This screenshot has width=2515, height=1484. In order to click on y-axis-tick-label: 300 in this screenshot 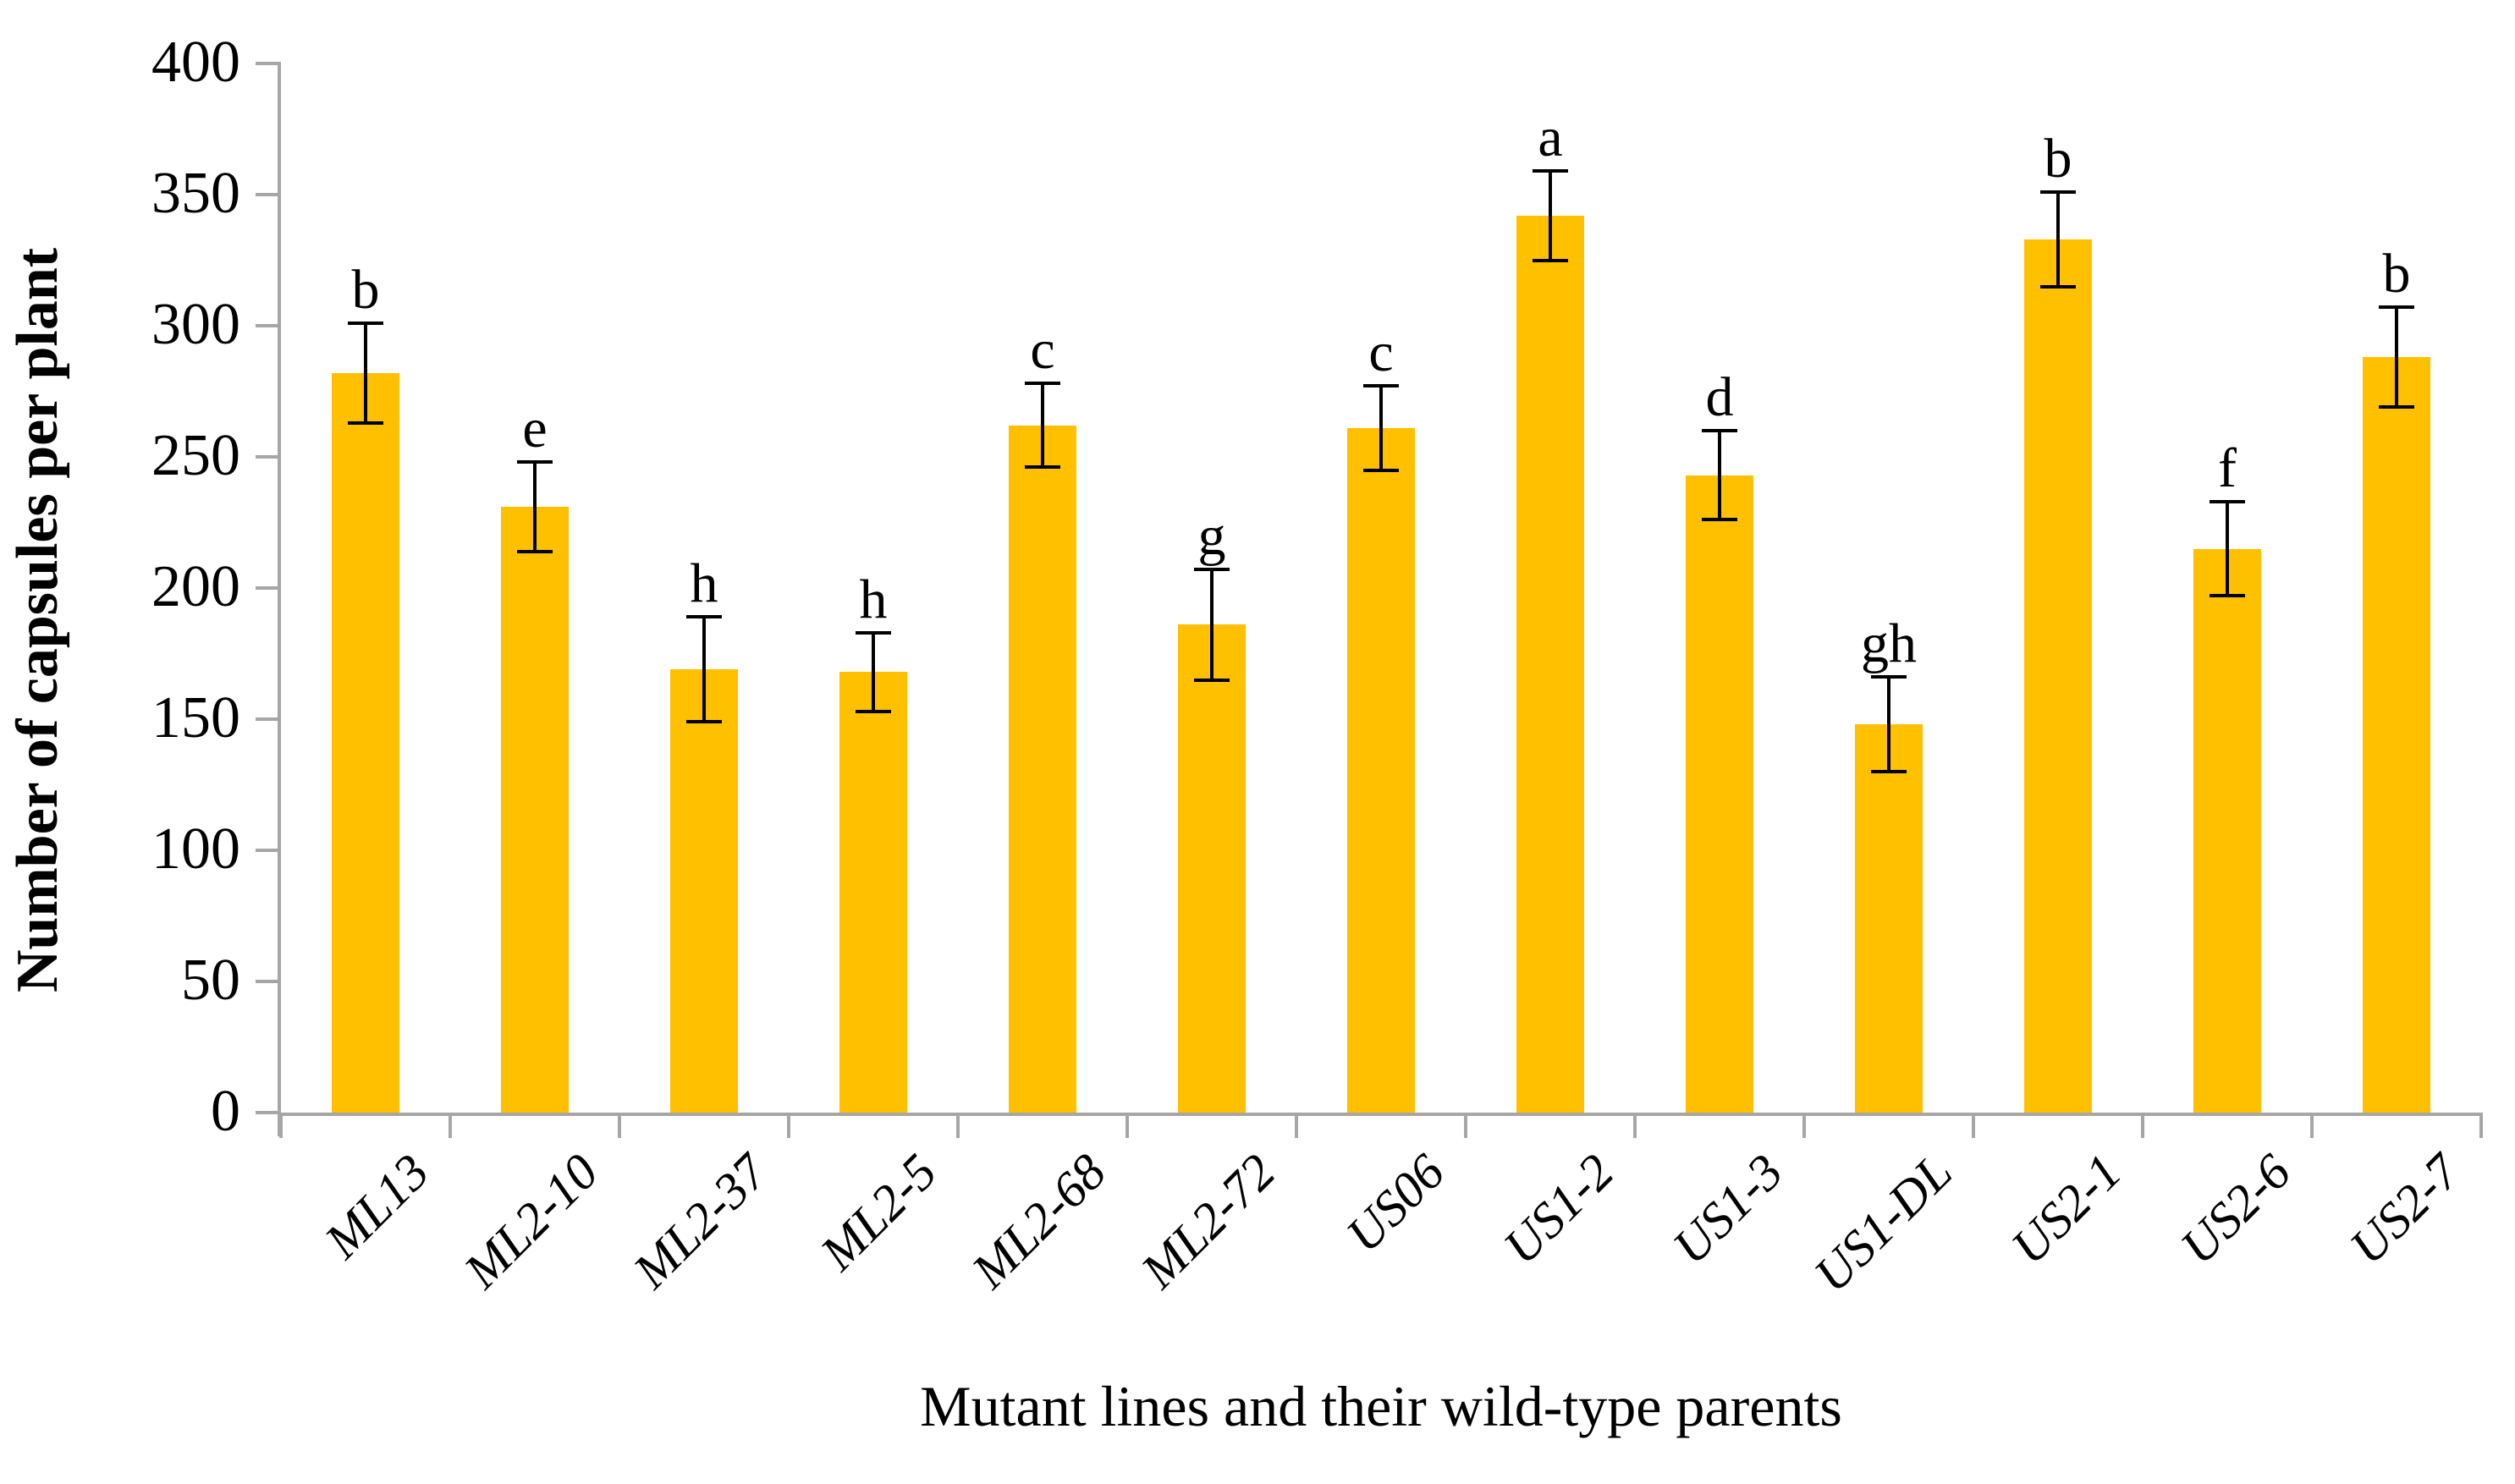, I will do `click(196, 324)`.